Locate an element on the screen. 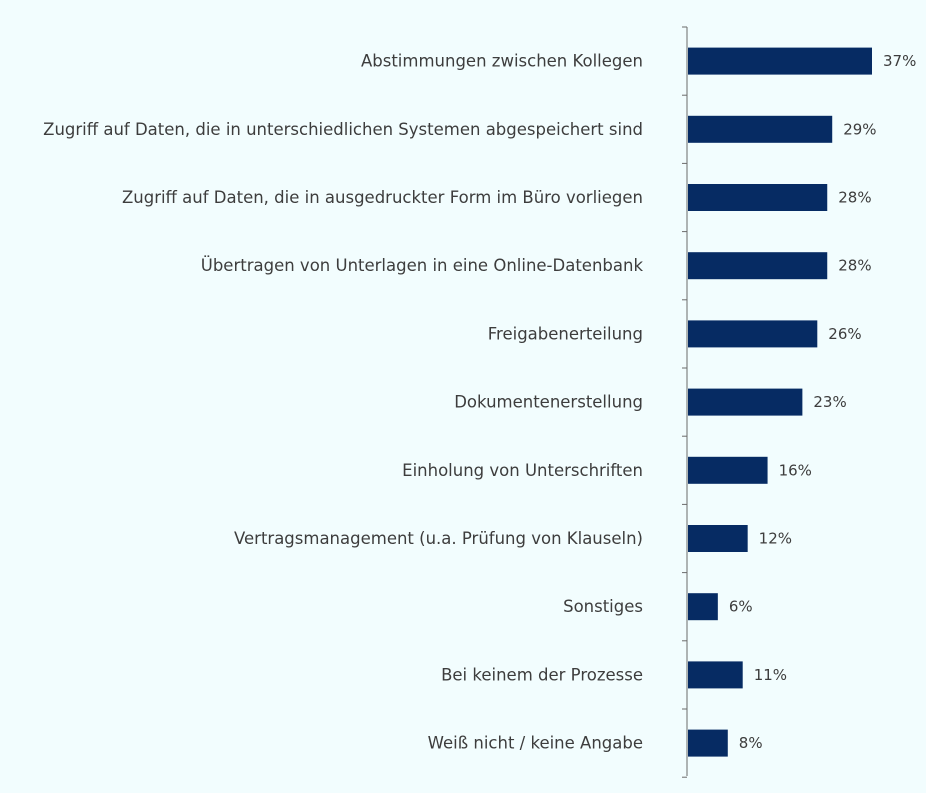 The image size is (926, 793). category-label: Weiß nicht / keine Angabe is located at coordinates (535, 743).